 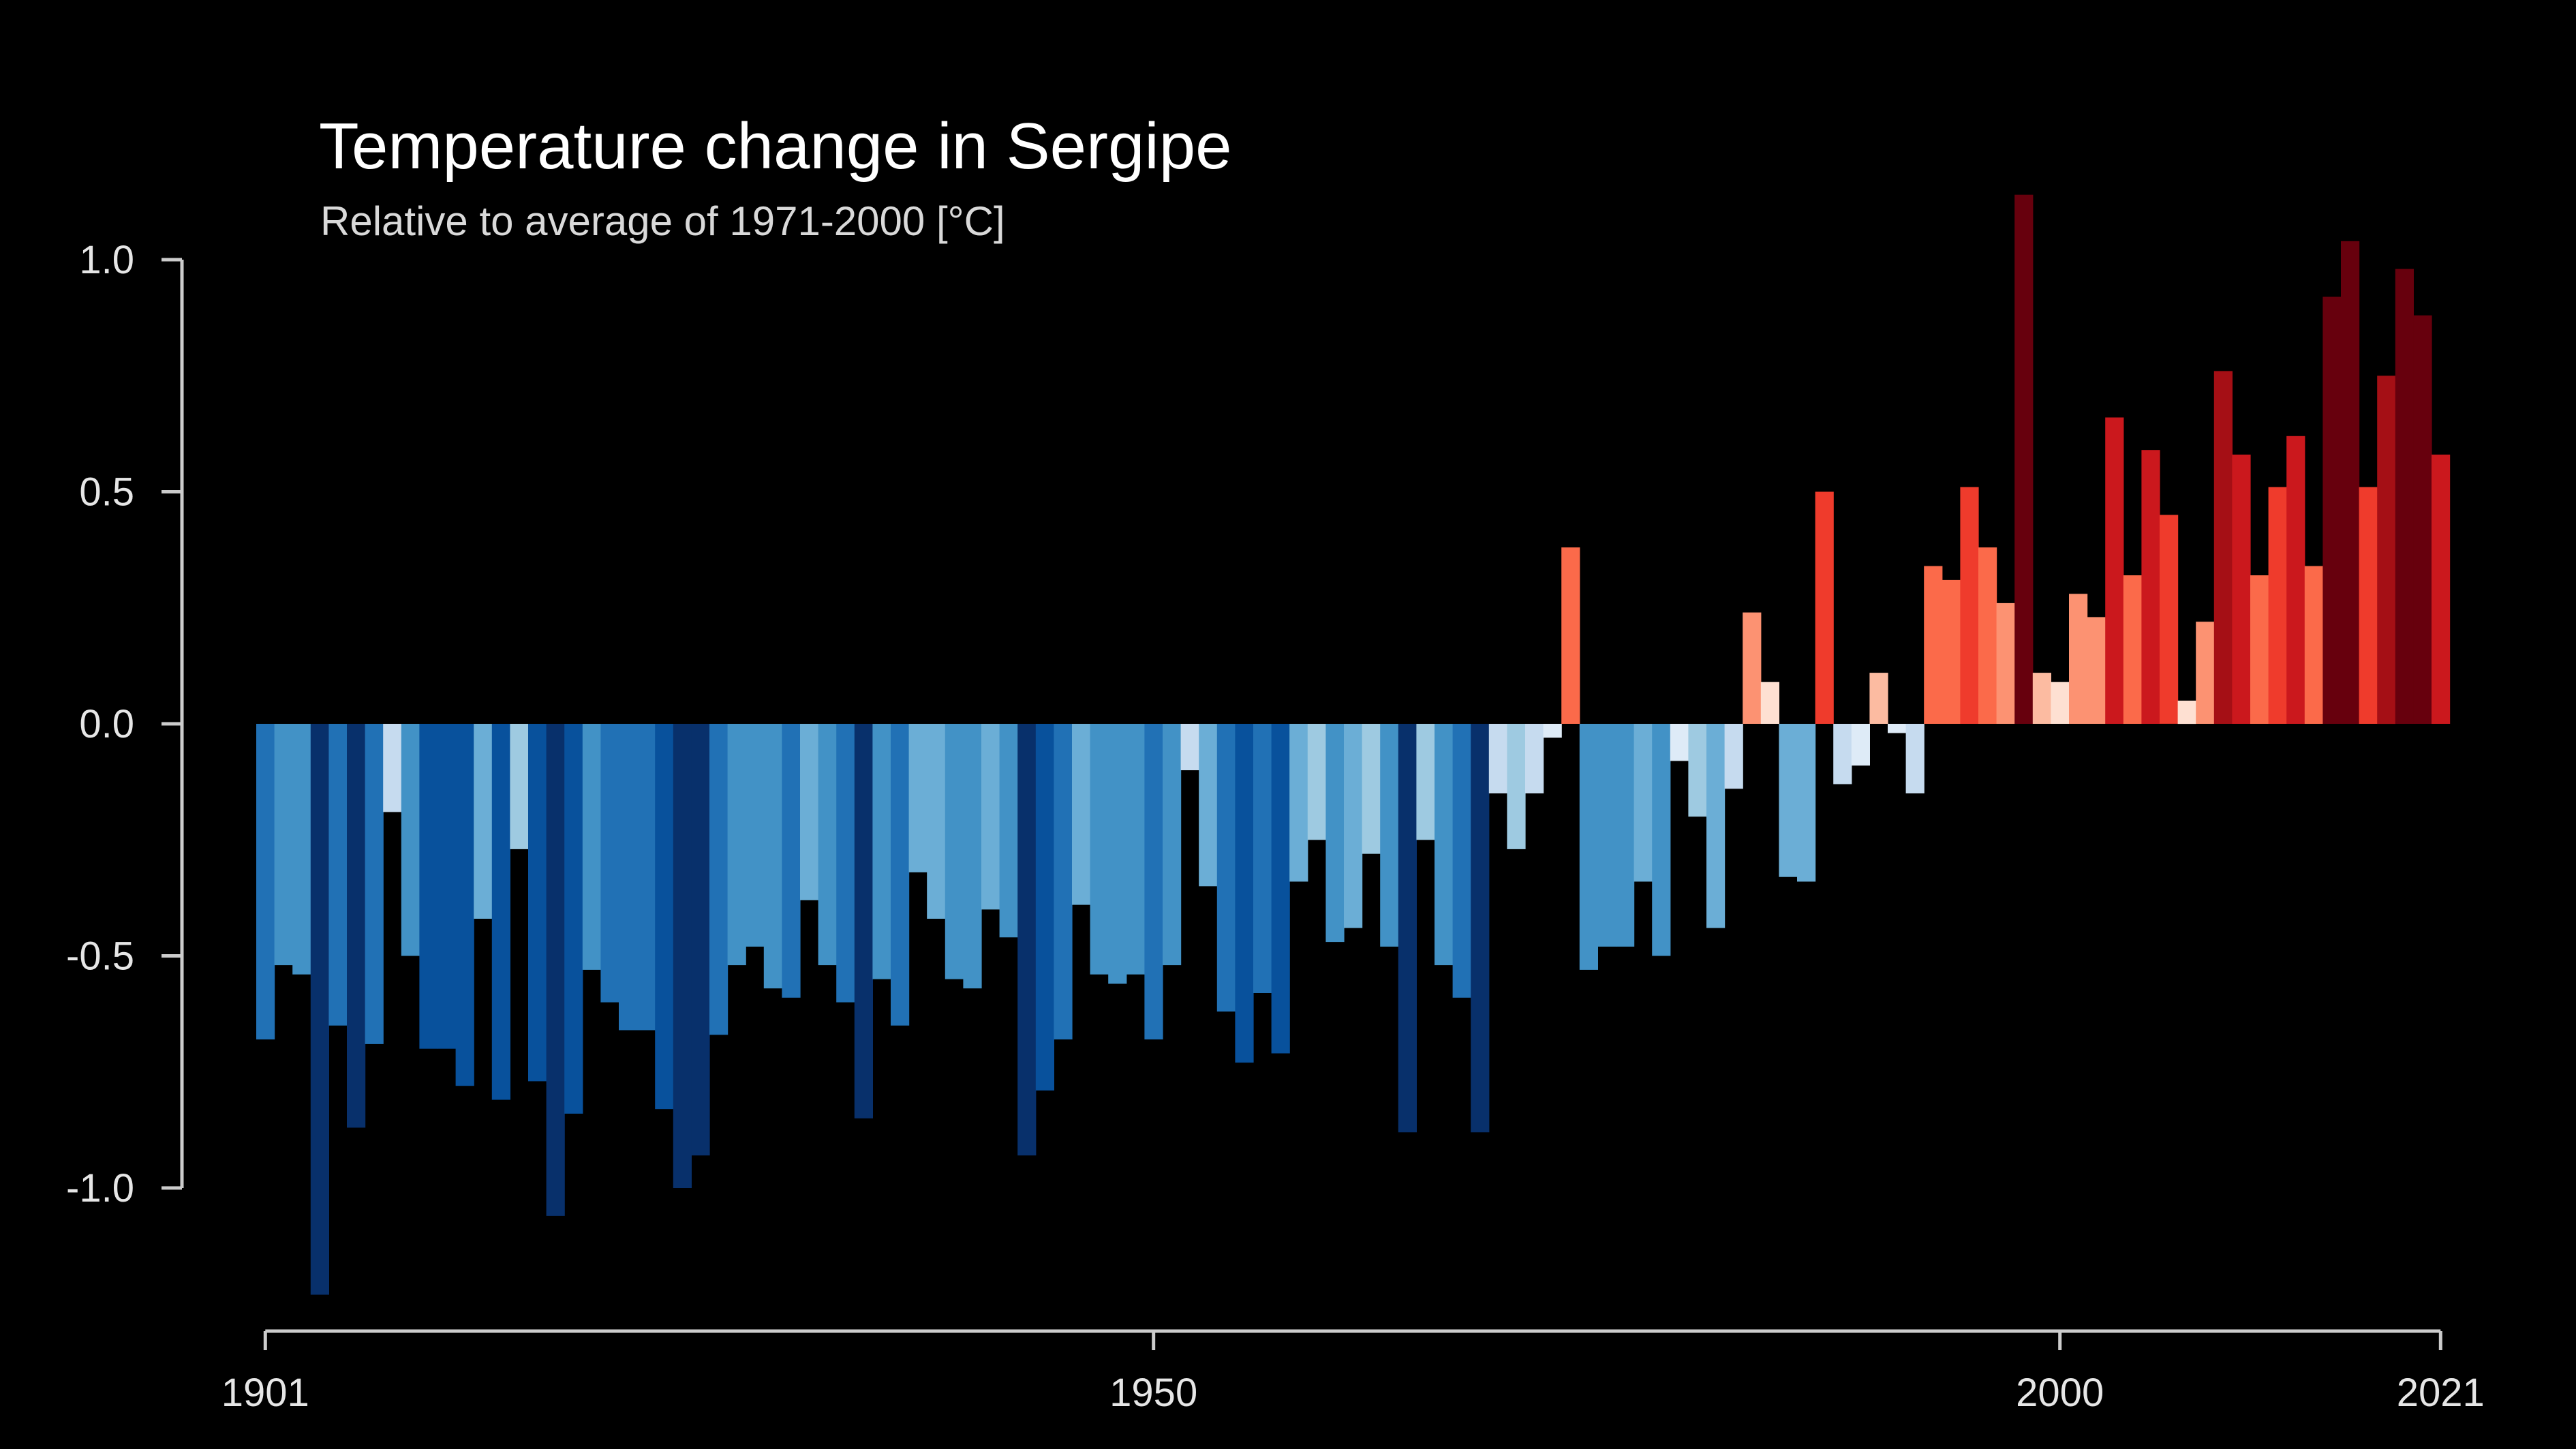 I want to click on bar-1906, so click(x=356, y=926).